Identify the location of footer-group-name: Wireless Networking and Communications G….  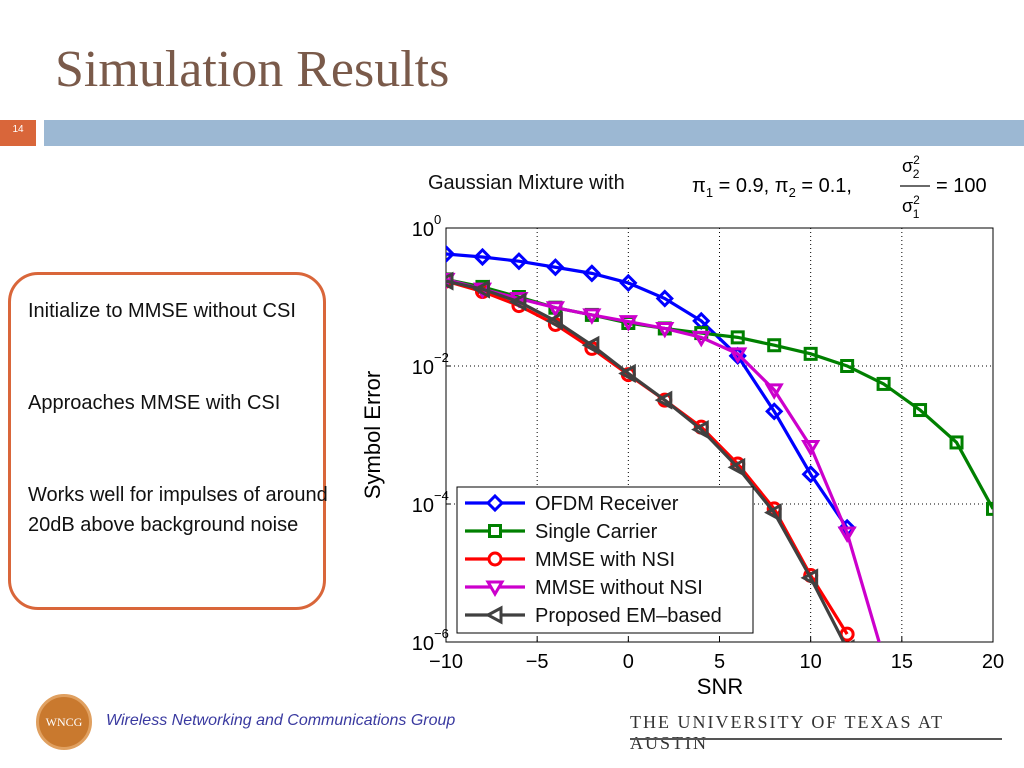
(281, 720).